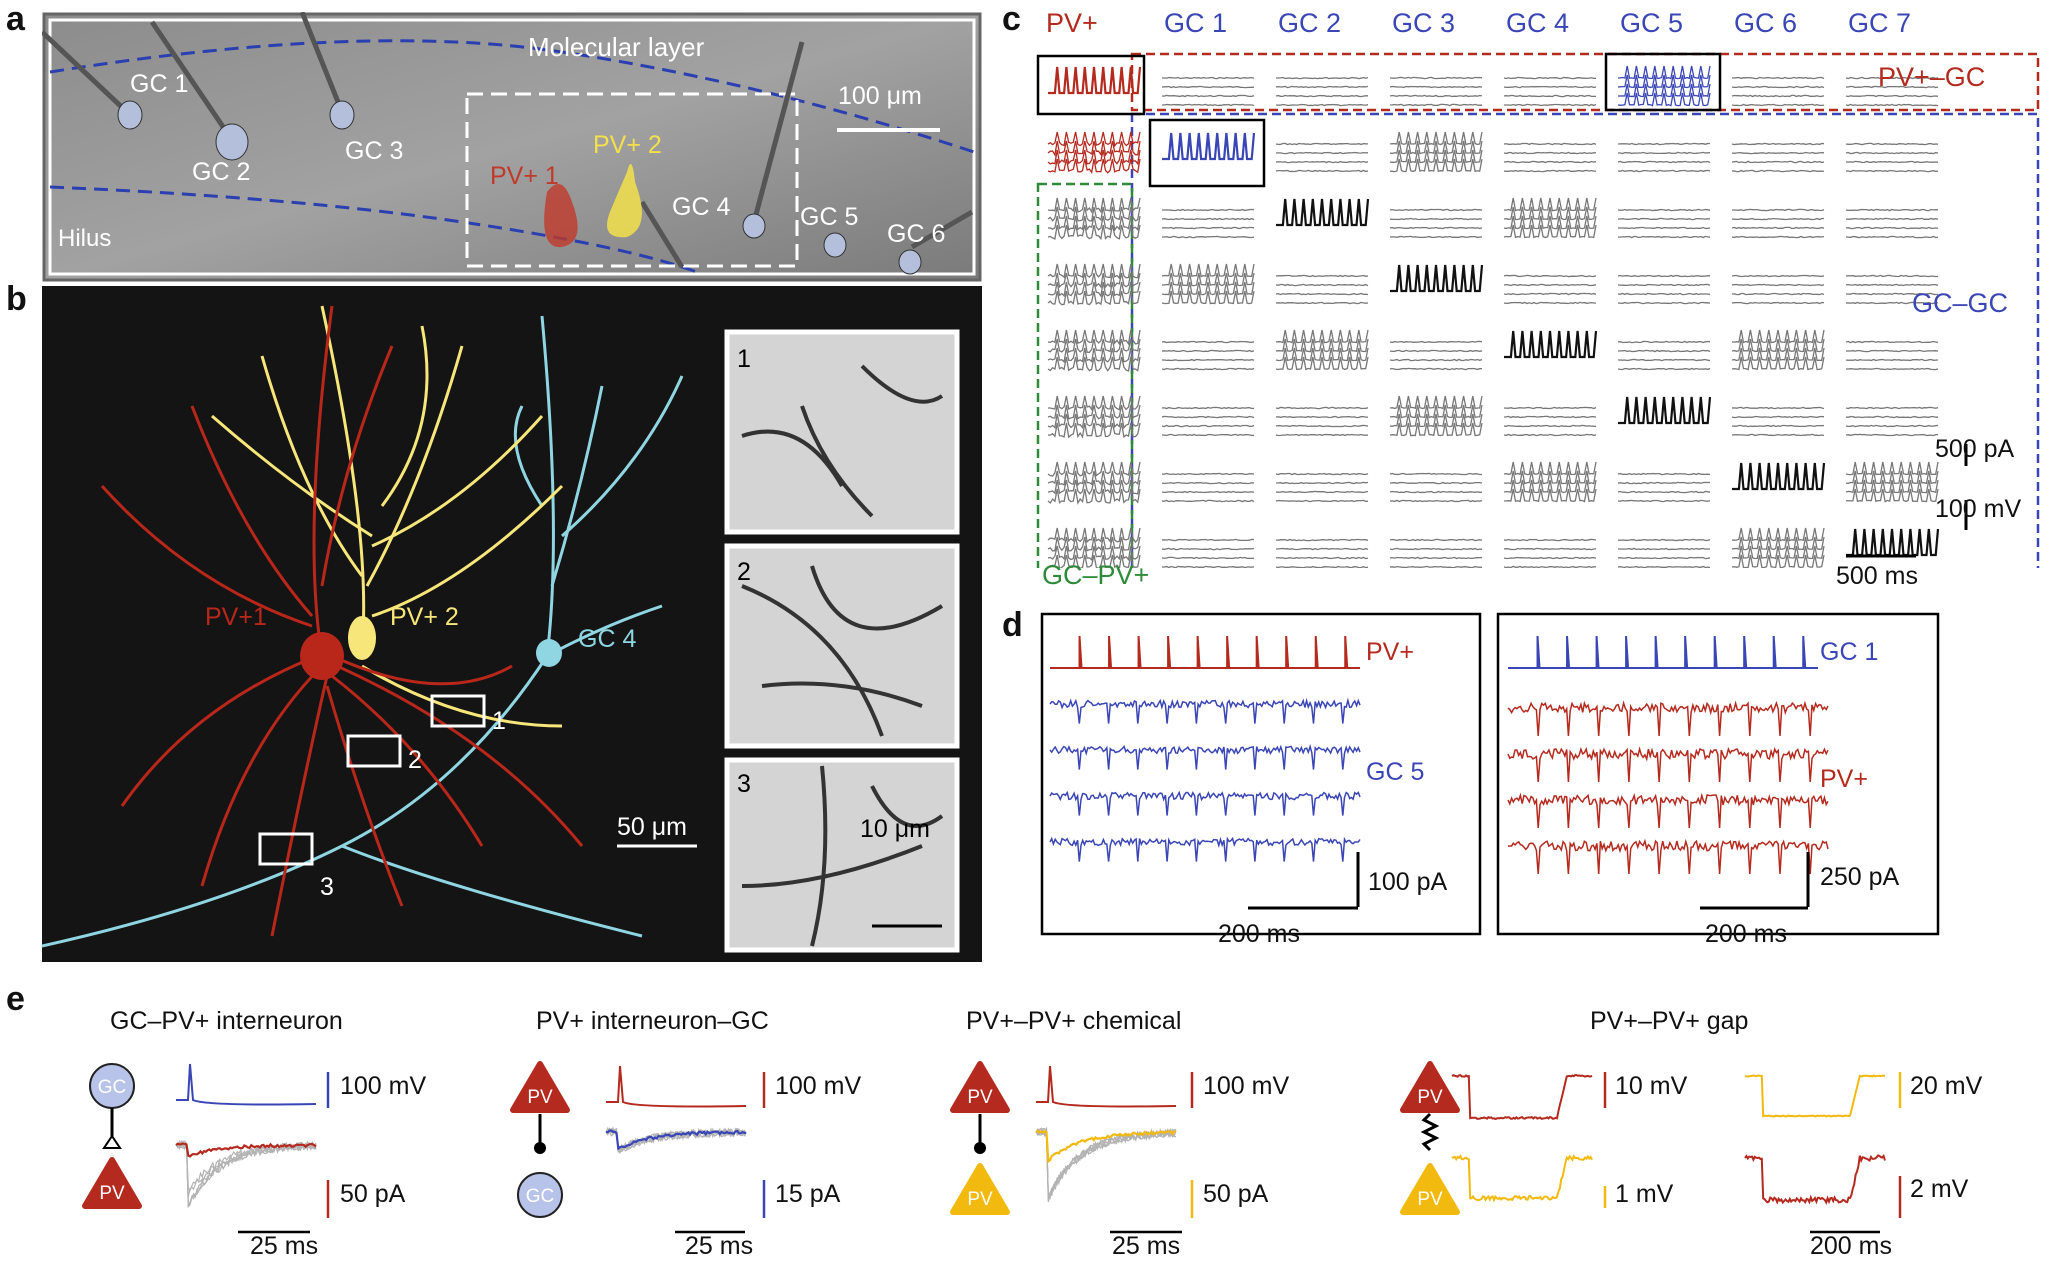  Describe the element at coordinates (1146, 1246) in the screenshot. I see `e3-time-scale: 25 ms` at that location.